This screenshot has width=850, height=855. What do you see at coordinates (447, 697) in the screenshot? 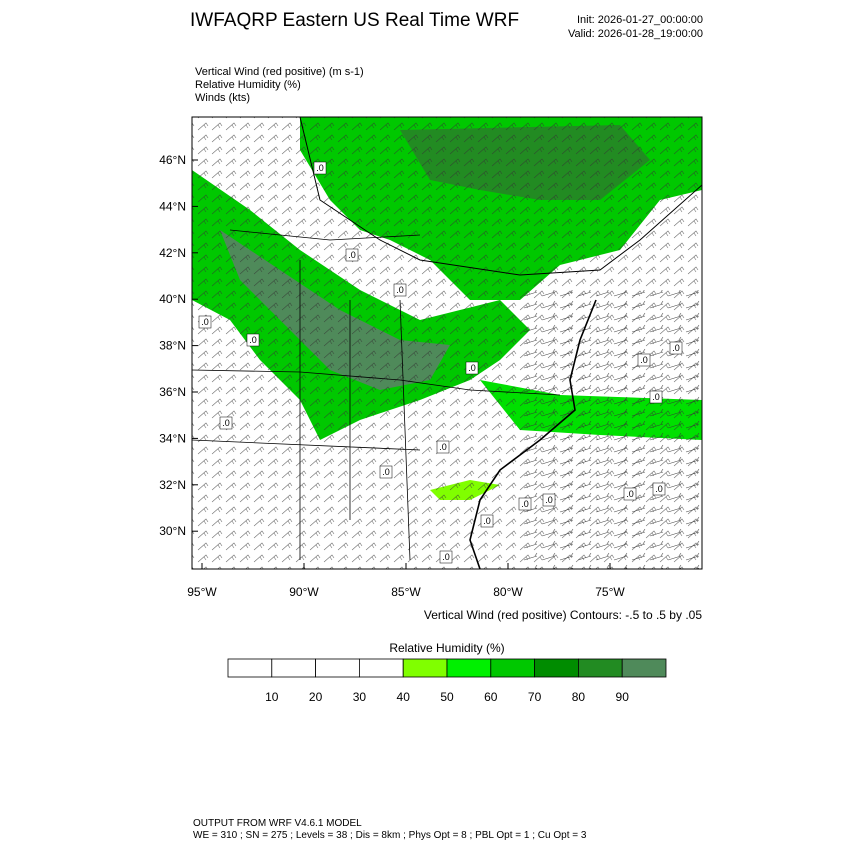
I see `colorbar-label: 50` at bounding box center [447, 697].